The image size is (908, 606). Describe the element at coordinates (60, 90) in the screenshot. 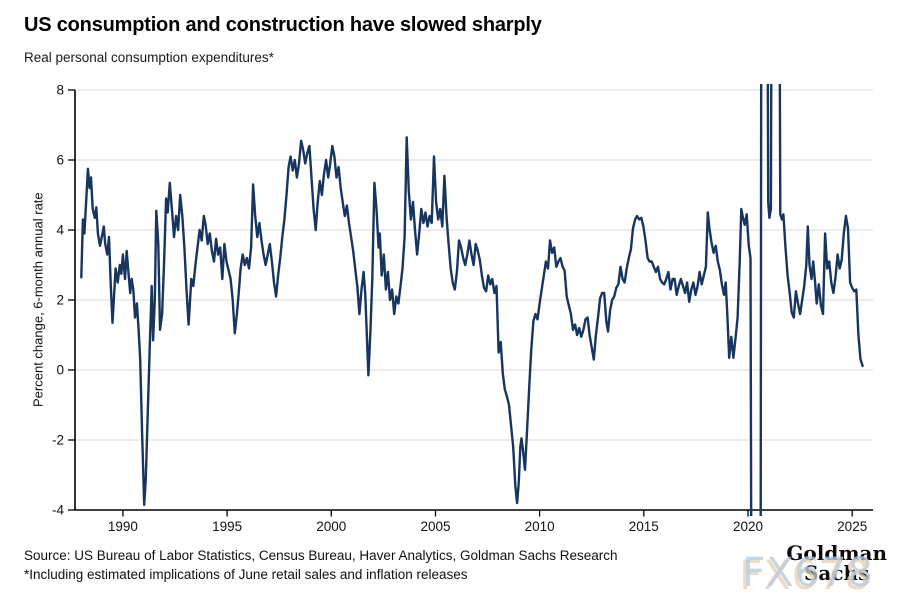

I see `svg-text: 8` at that location.